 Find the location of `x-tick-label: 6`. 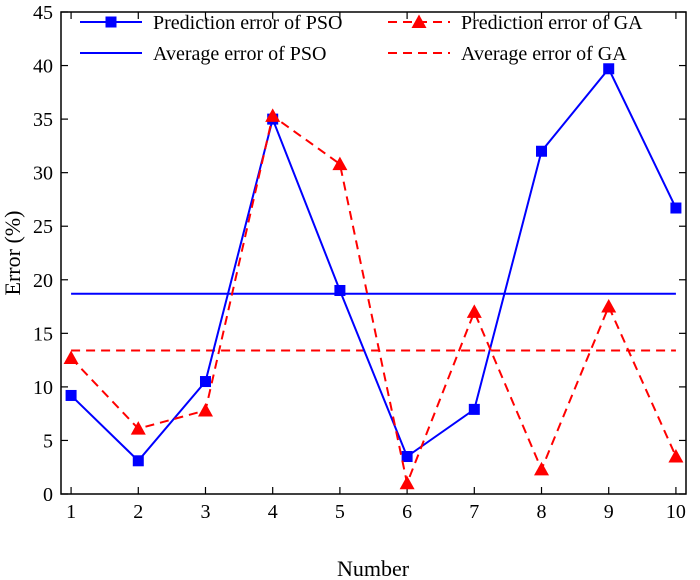

x-tick-label: 6 is located at coordinates (407, 512).